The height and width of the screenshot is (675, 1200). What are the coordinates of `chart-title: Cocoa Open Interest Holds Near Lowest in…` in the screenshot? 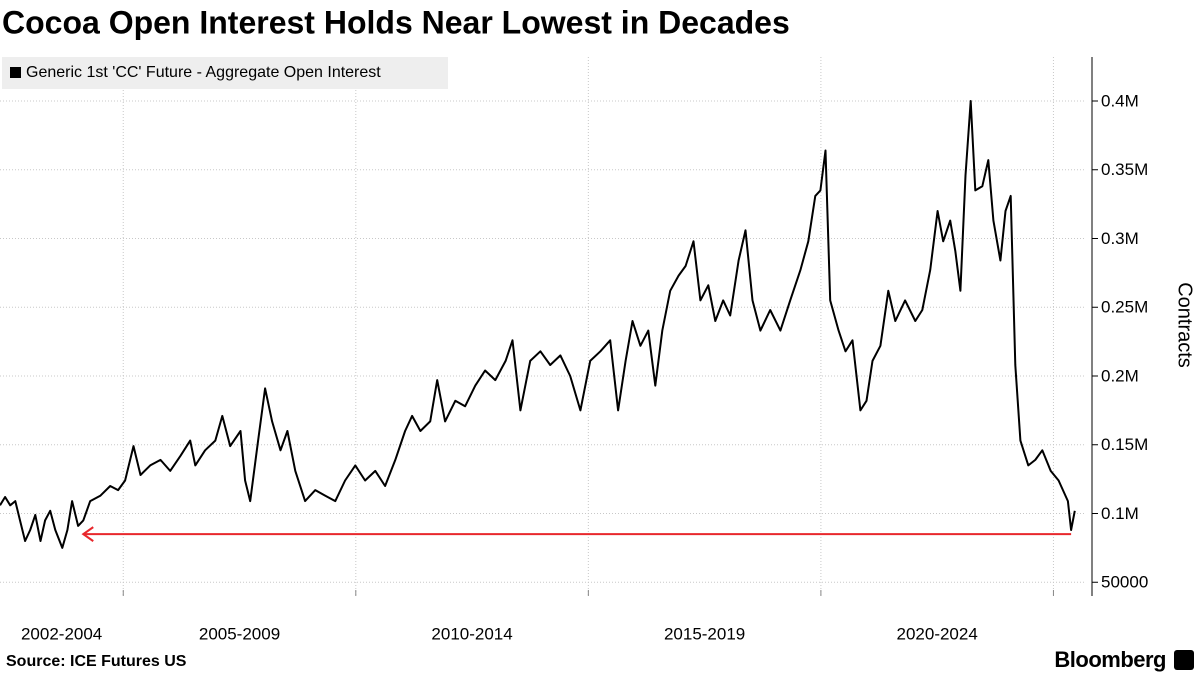 It's located at (396, 22).